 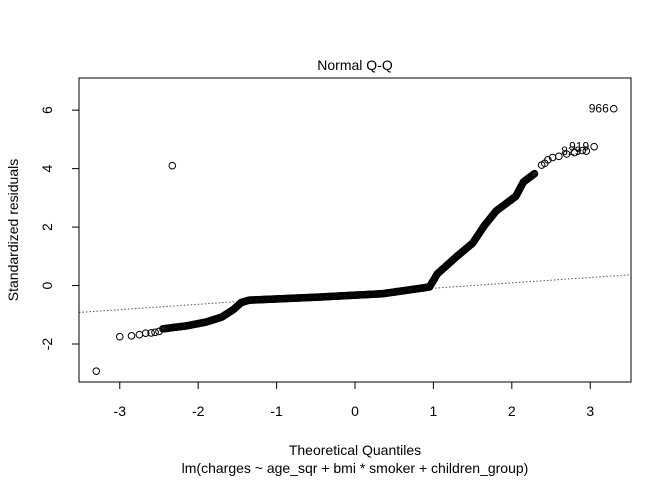 I want to click on x-tick-label: -3, so click(x=120, y=411).